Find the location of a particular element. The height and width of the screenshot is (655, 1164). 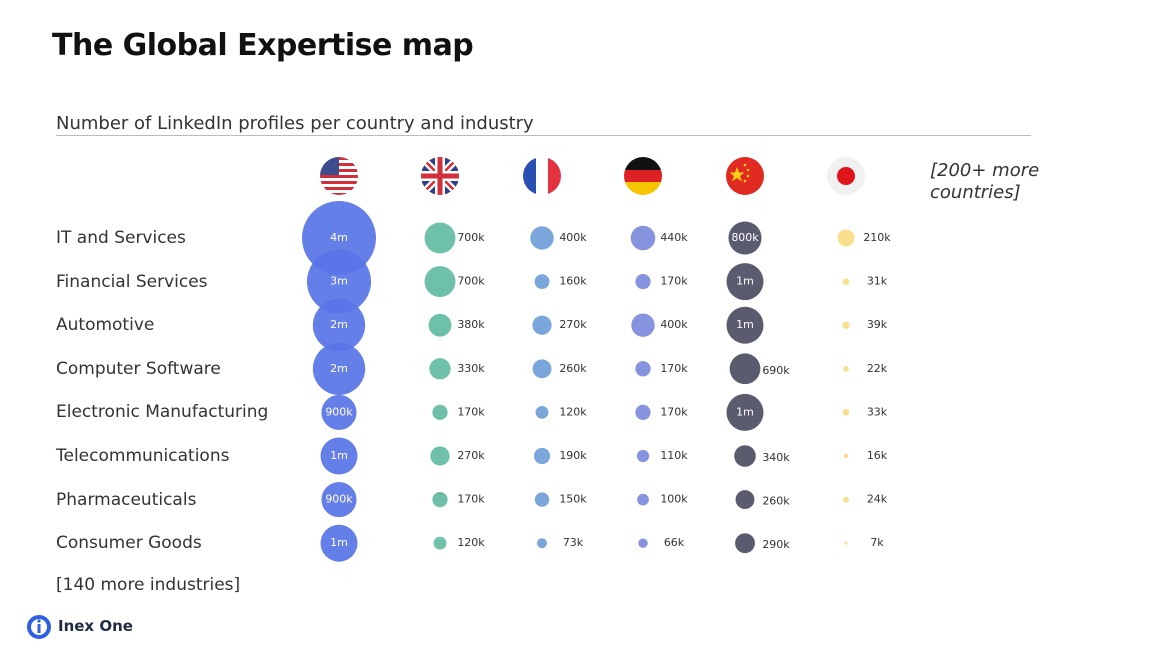

divider is located at coordinates (543, 135).